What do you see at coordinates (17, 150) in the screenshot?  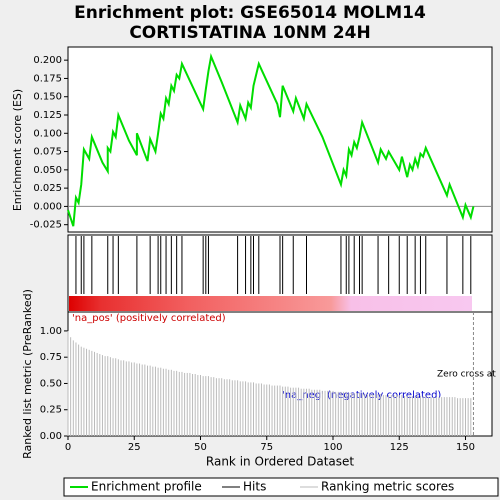 I see `y-axis-label: Enrichment score (ES)` at bounding box center [17, 150].